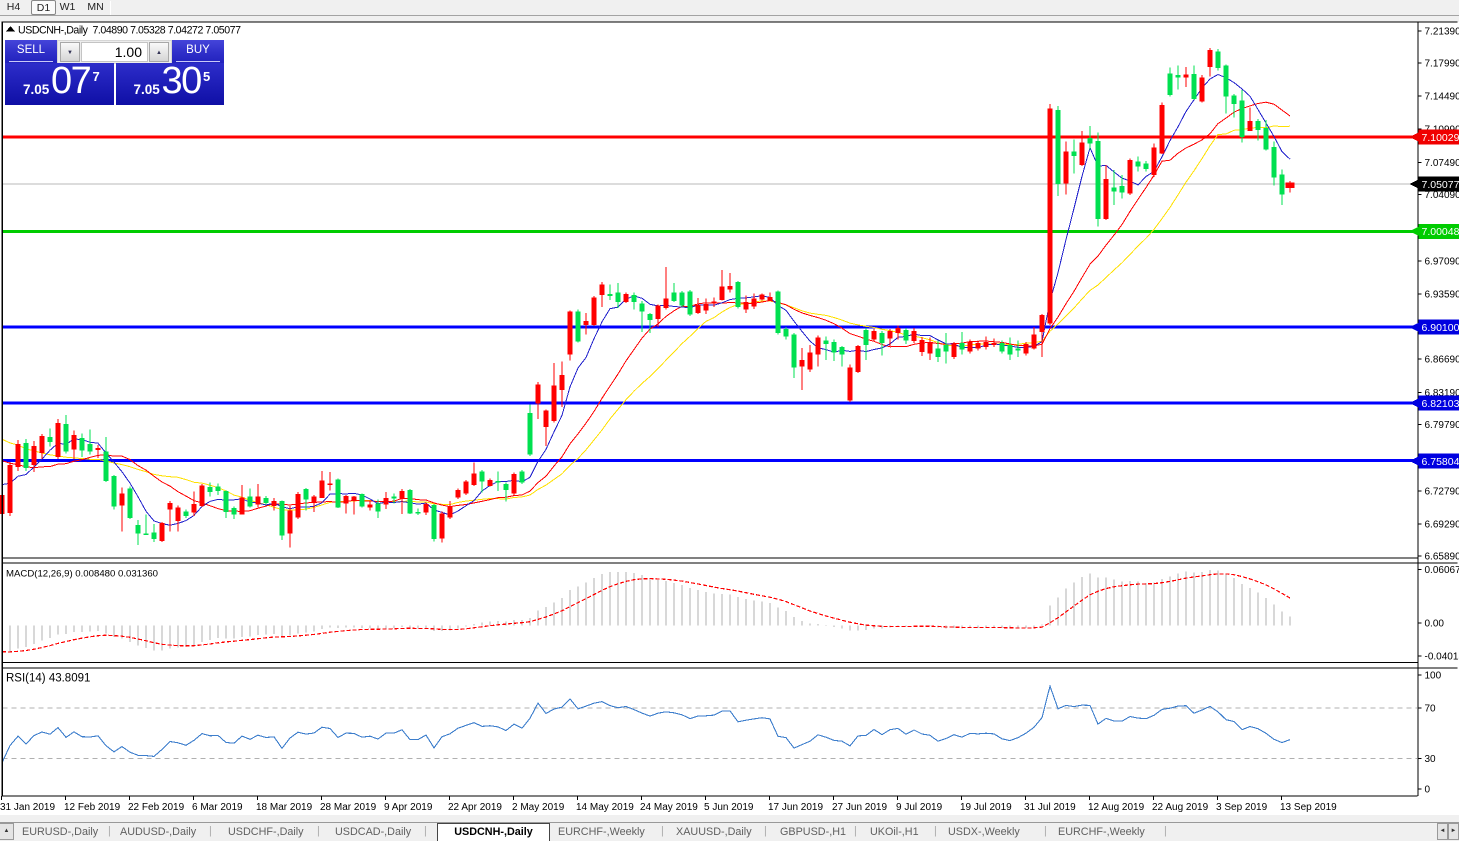 The width and height of the screenshot is (1459, 841). What do you see at coordinates (1442, 557) in the screenshot?
I see `svg-text: 6.65890` at bounding box center [1442, 557].